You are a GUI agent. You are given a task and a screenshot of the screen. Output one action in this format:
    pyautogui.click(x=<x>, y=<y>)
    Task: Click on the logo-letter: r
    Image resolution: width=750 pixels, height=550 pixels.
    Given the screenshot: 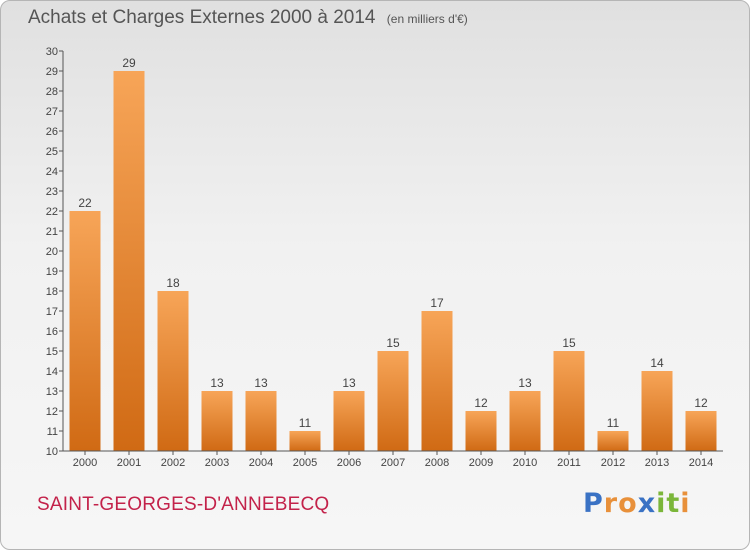 What is the action you would take?
    pyautogui.click(x=611, y=503)
    